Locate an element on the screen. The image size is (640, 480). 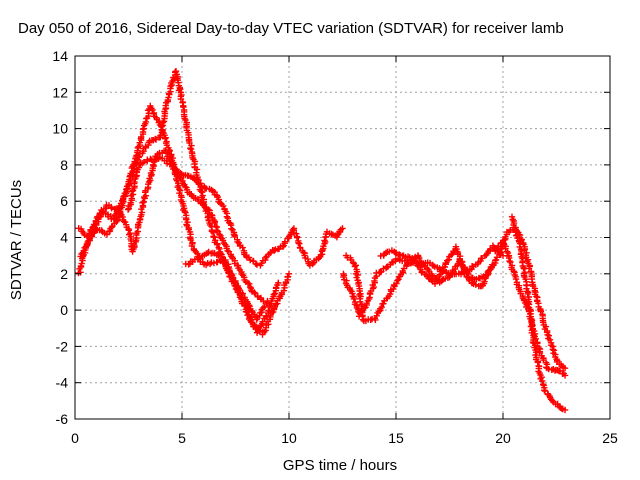
x-tick-label: 15 is located at coordinates (396, 438).